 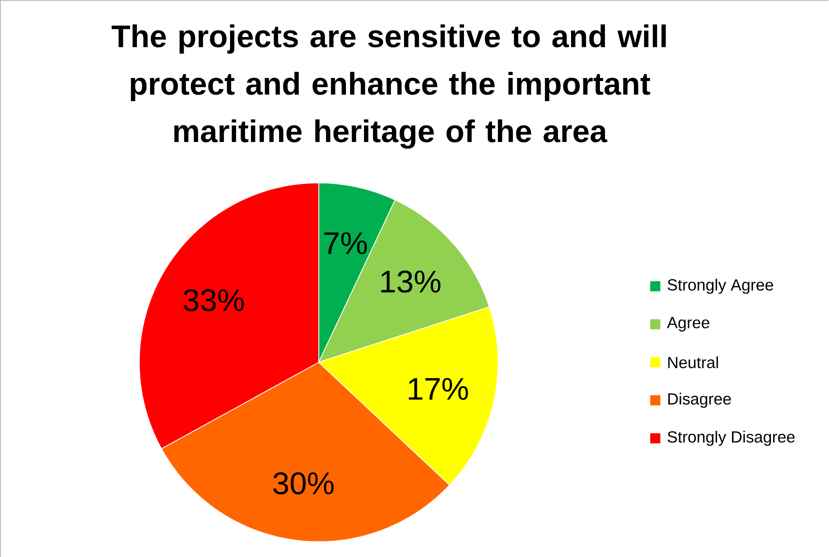 What do you see at coordinates (721, 286) in the screenshot?
I see `legend-label: Strongly Agree` at bounding box center [721, 286].